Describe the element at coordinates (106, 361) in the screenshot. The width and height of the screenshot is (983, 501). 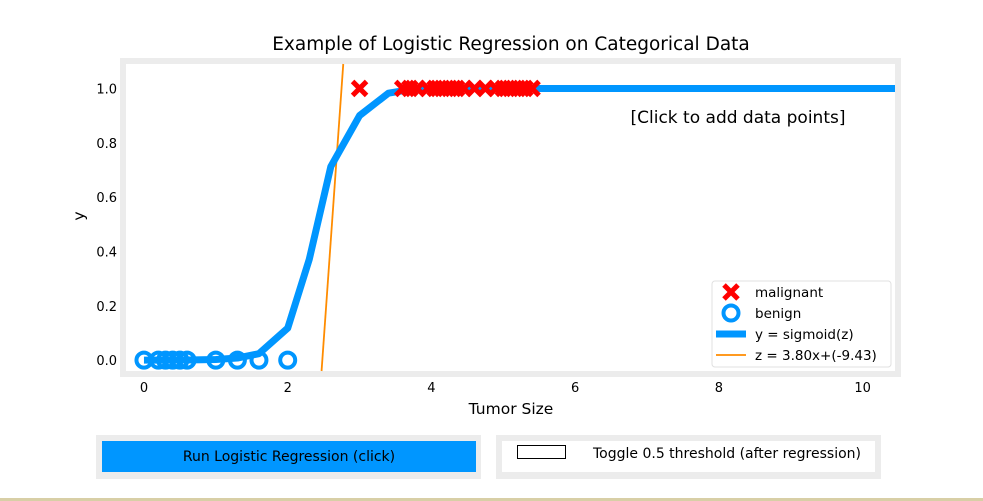
I see `y-tick-label: 0.0` at that location.